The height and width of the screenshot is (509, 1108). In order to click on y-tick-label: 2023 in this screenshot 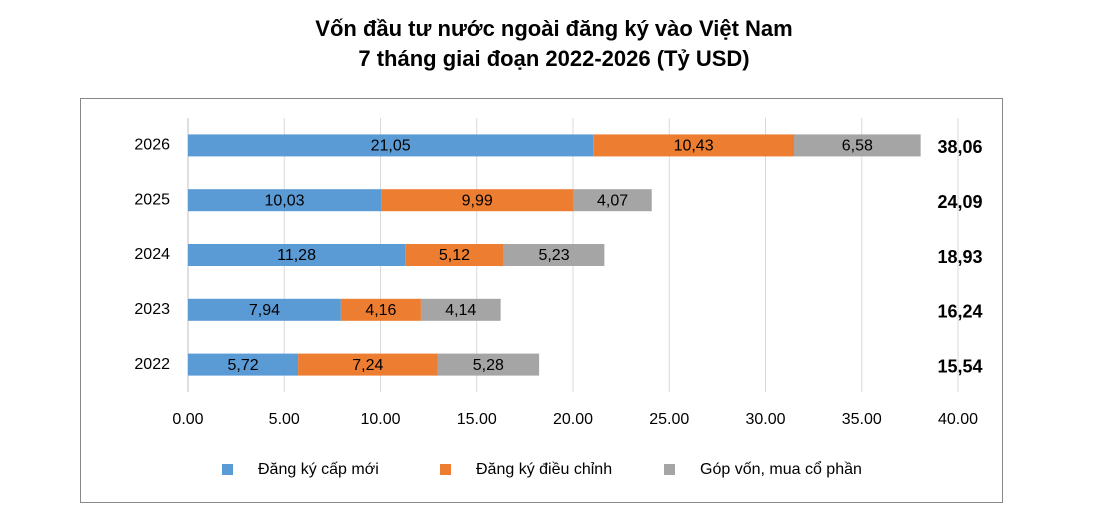, I will do `click(152, 309)`.